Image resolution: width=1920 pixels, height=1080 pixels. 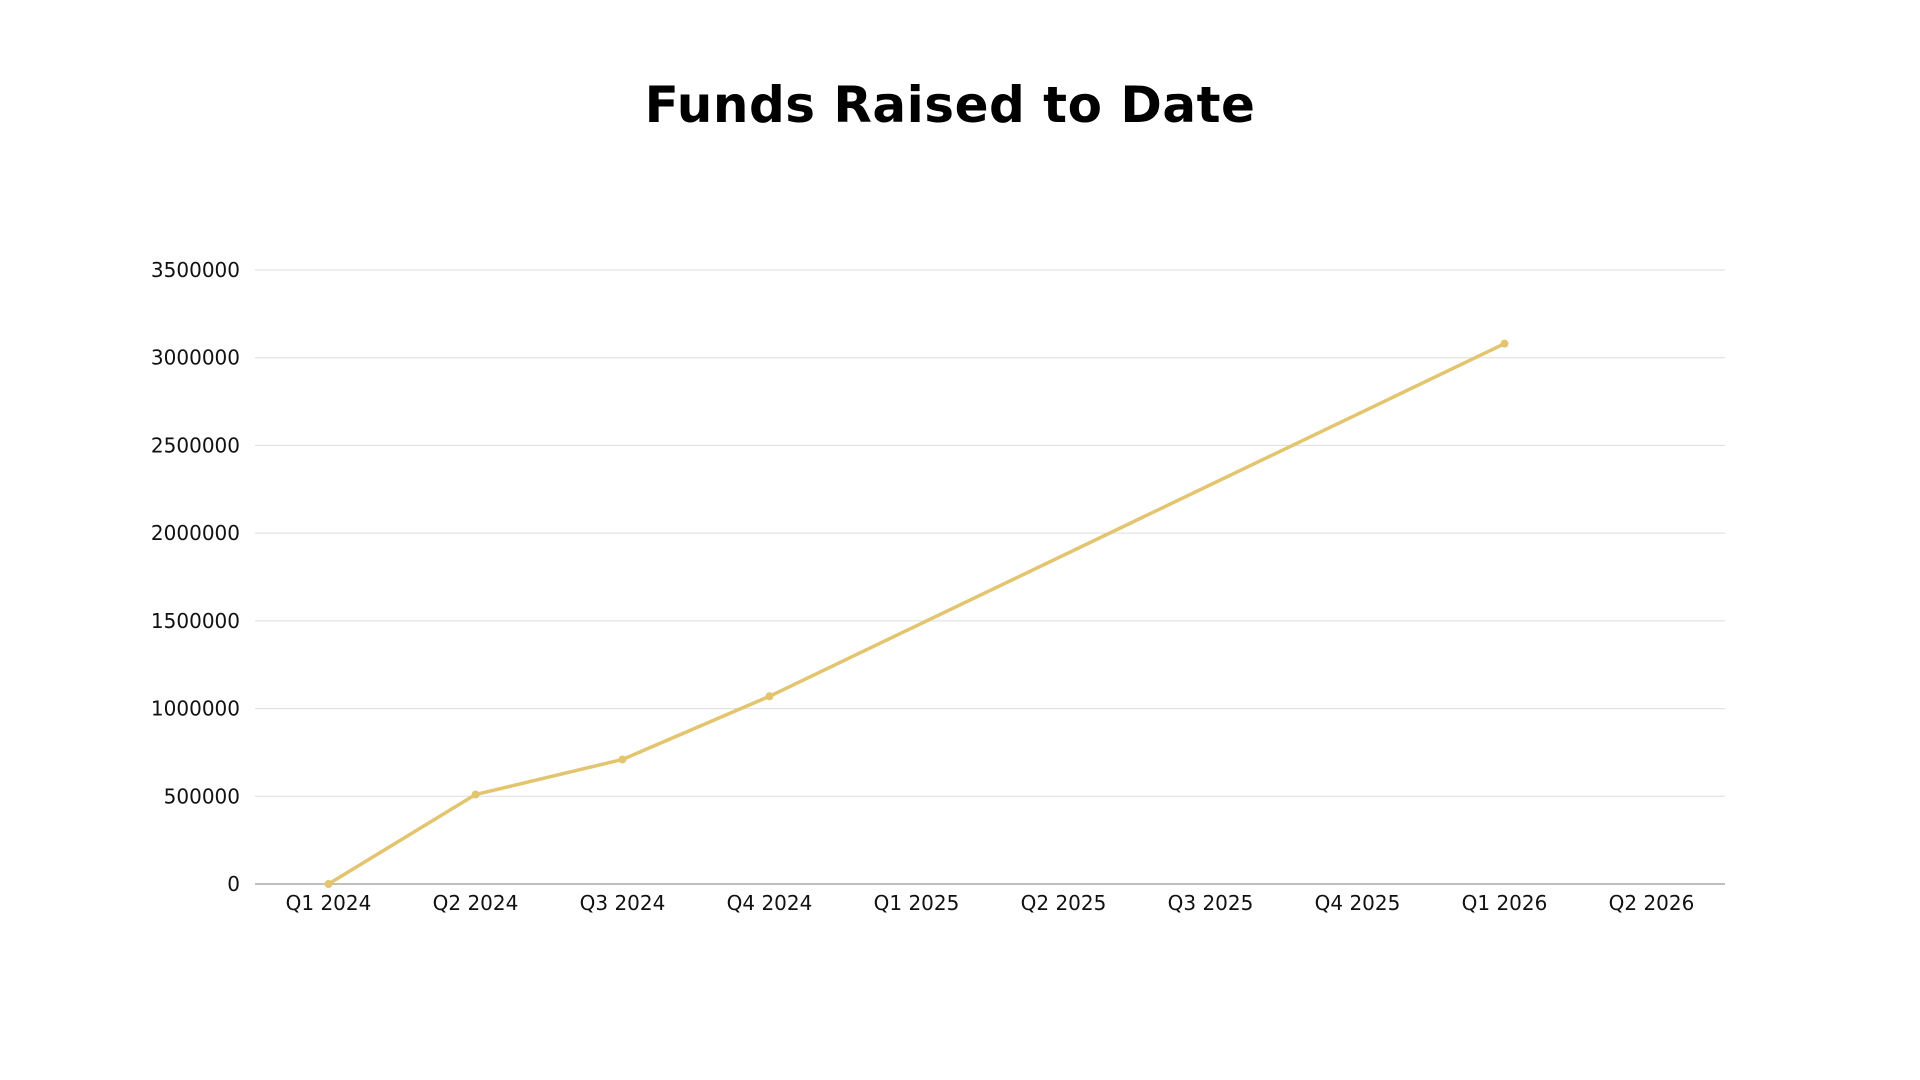 What do you see at coordinates (195, 621) in the screenshot?
I see `y-tick-label: 1500000` at bounding box center [195, 621].